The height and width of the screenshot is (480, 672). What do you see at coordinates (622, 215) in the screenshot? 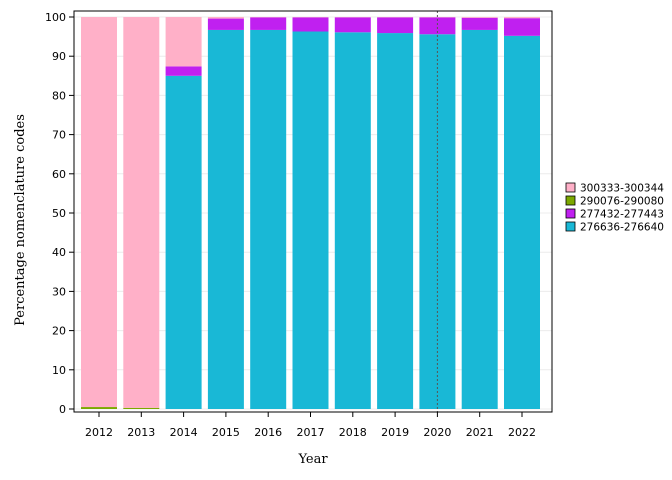
I see `legend-label: 277432-277443` at bounding box center [622, 215].